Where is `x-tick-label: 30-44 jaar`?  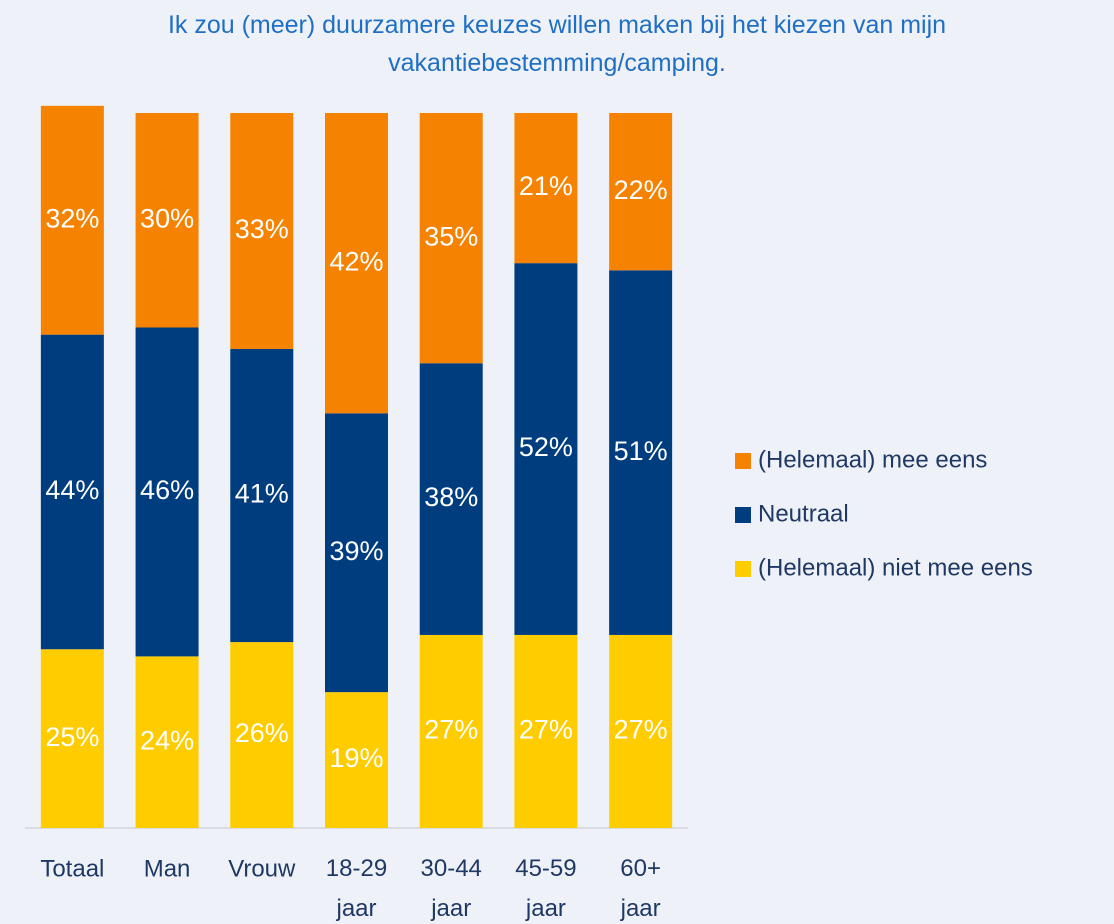
x-tick-label: 30-44 jaar is located at coordinates (451, 888).